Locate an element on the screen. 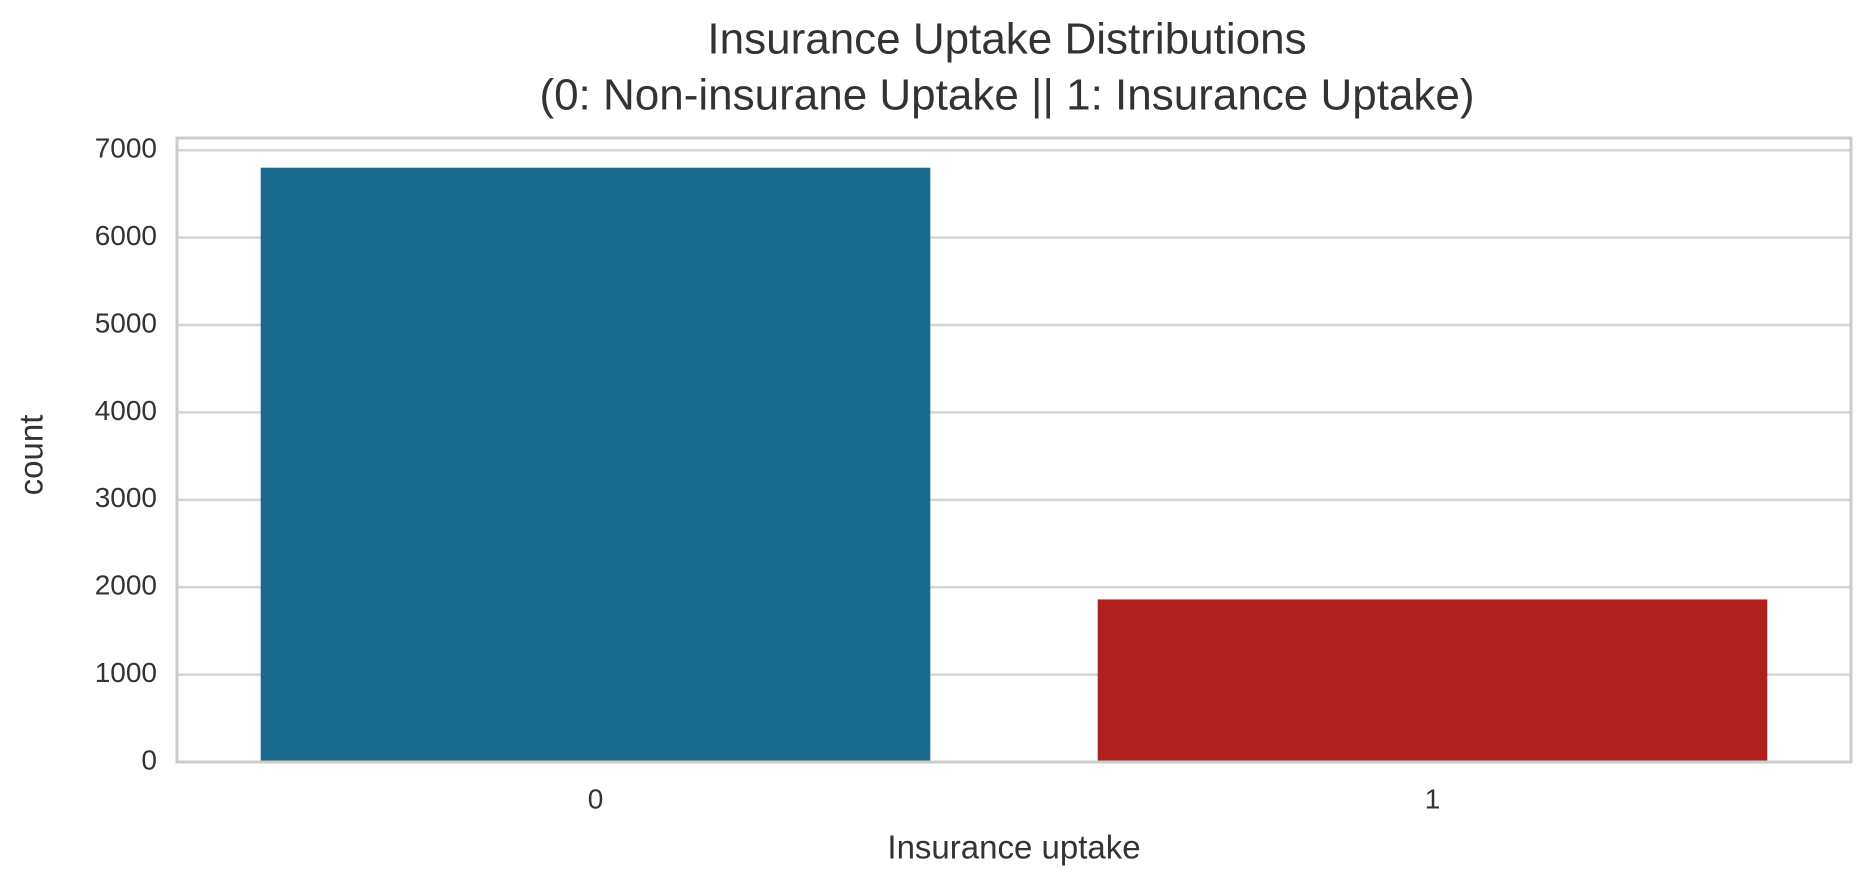 The image size is (1866, 894). x-axis-label: Insurance uptake is located at coordinates (1013, 847).